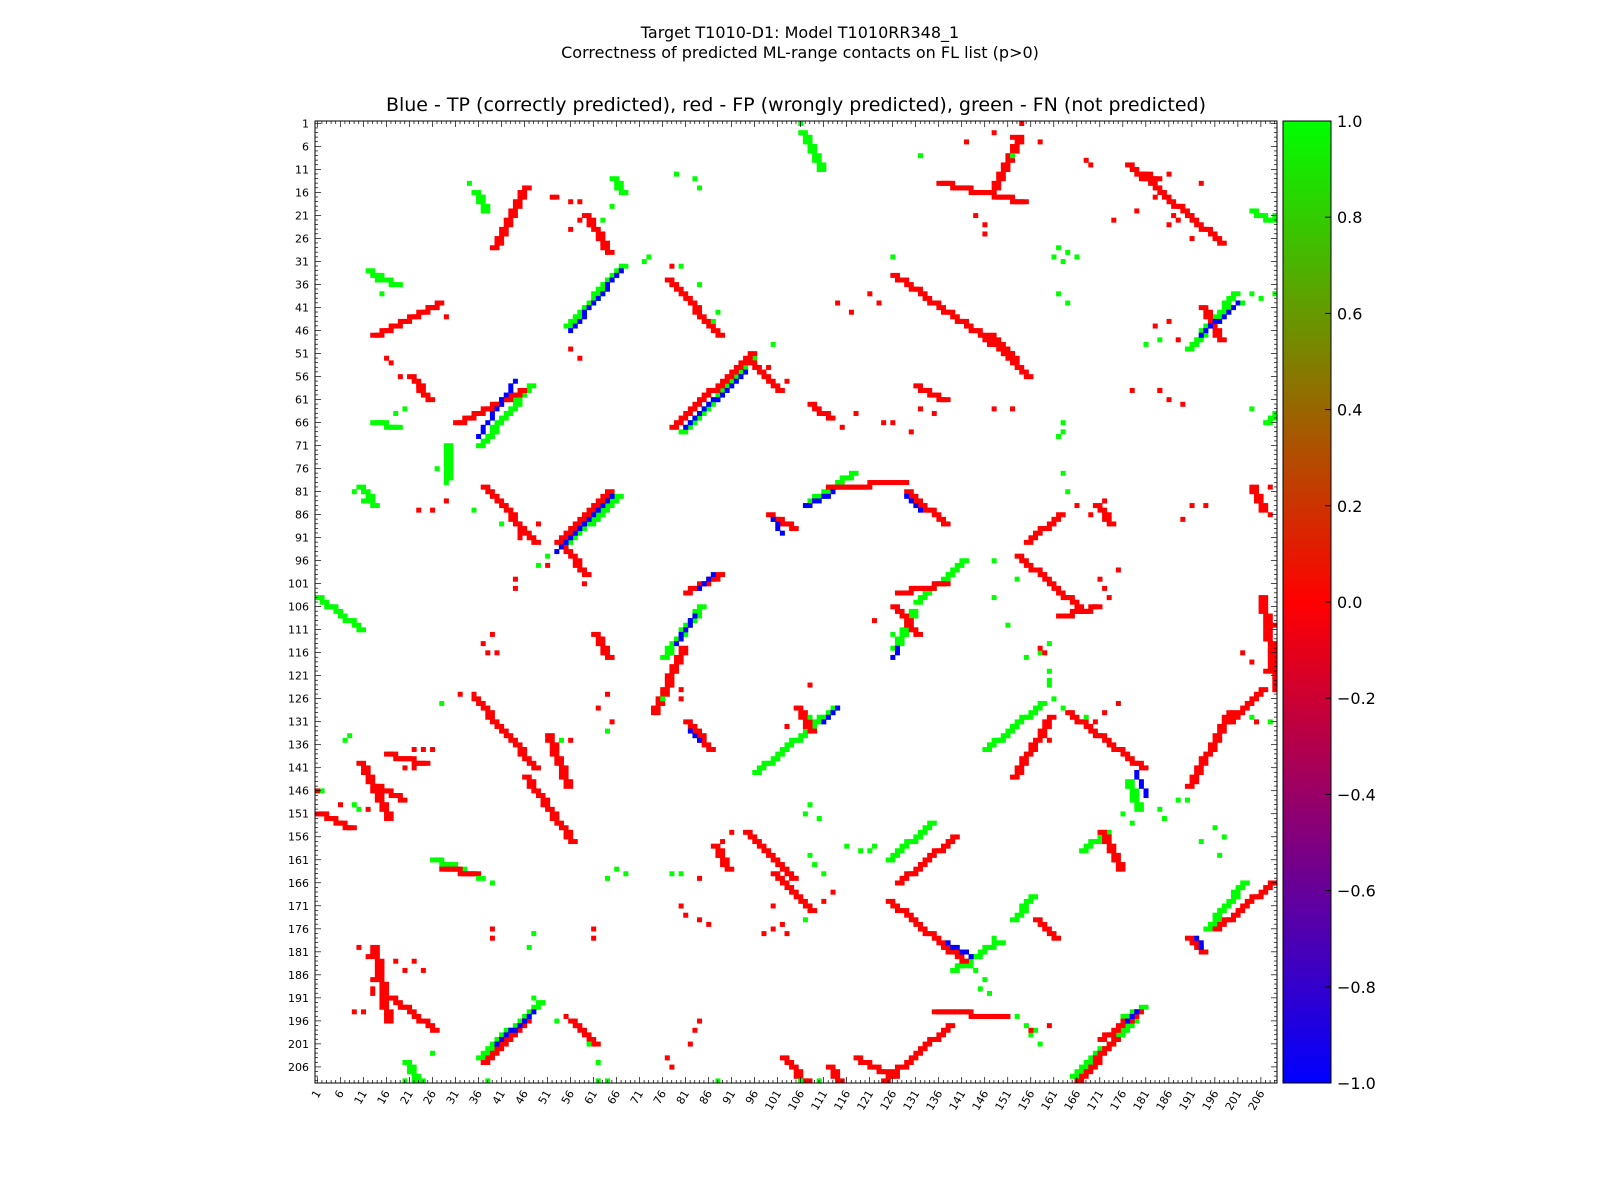  I want to click on y-tick-label: 1, so click(305, 123).